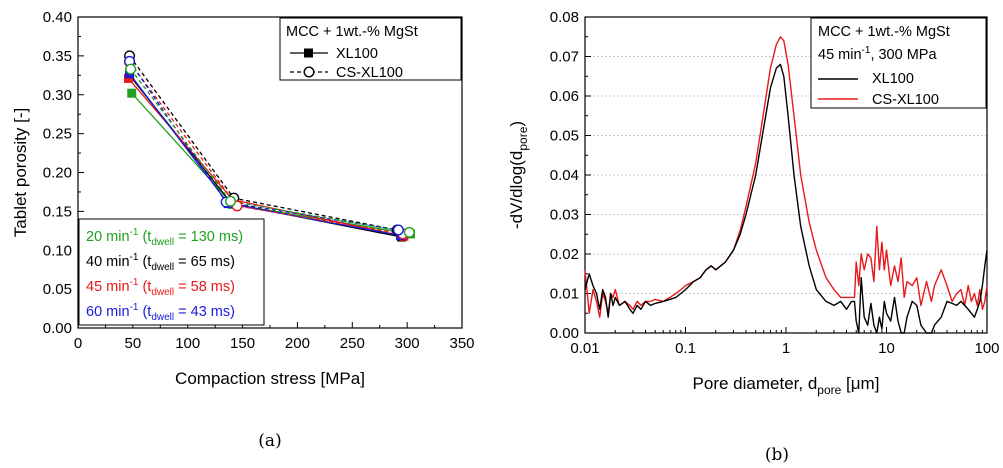 The width and height of the screenshot is (1003, 468). What do you see at coordinates (886, 348) in the screenshot?
I see `x-tick-label: 10` at bounding box center [886, 348].